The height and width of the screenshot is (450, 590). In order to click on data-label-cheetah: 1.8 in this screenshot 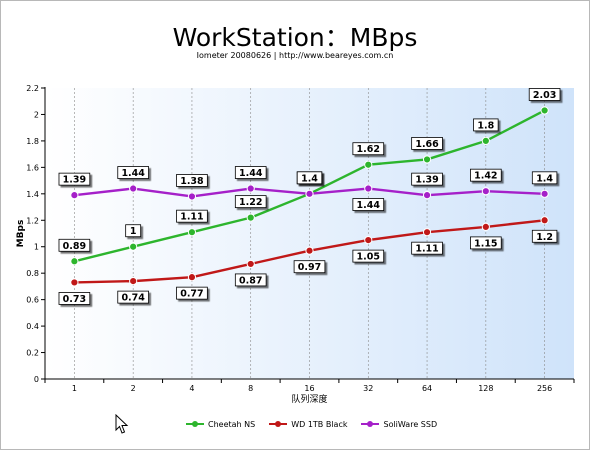, I will do `click(486, 124)`.